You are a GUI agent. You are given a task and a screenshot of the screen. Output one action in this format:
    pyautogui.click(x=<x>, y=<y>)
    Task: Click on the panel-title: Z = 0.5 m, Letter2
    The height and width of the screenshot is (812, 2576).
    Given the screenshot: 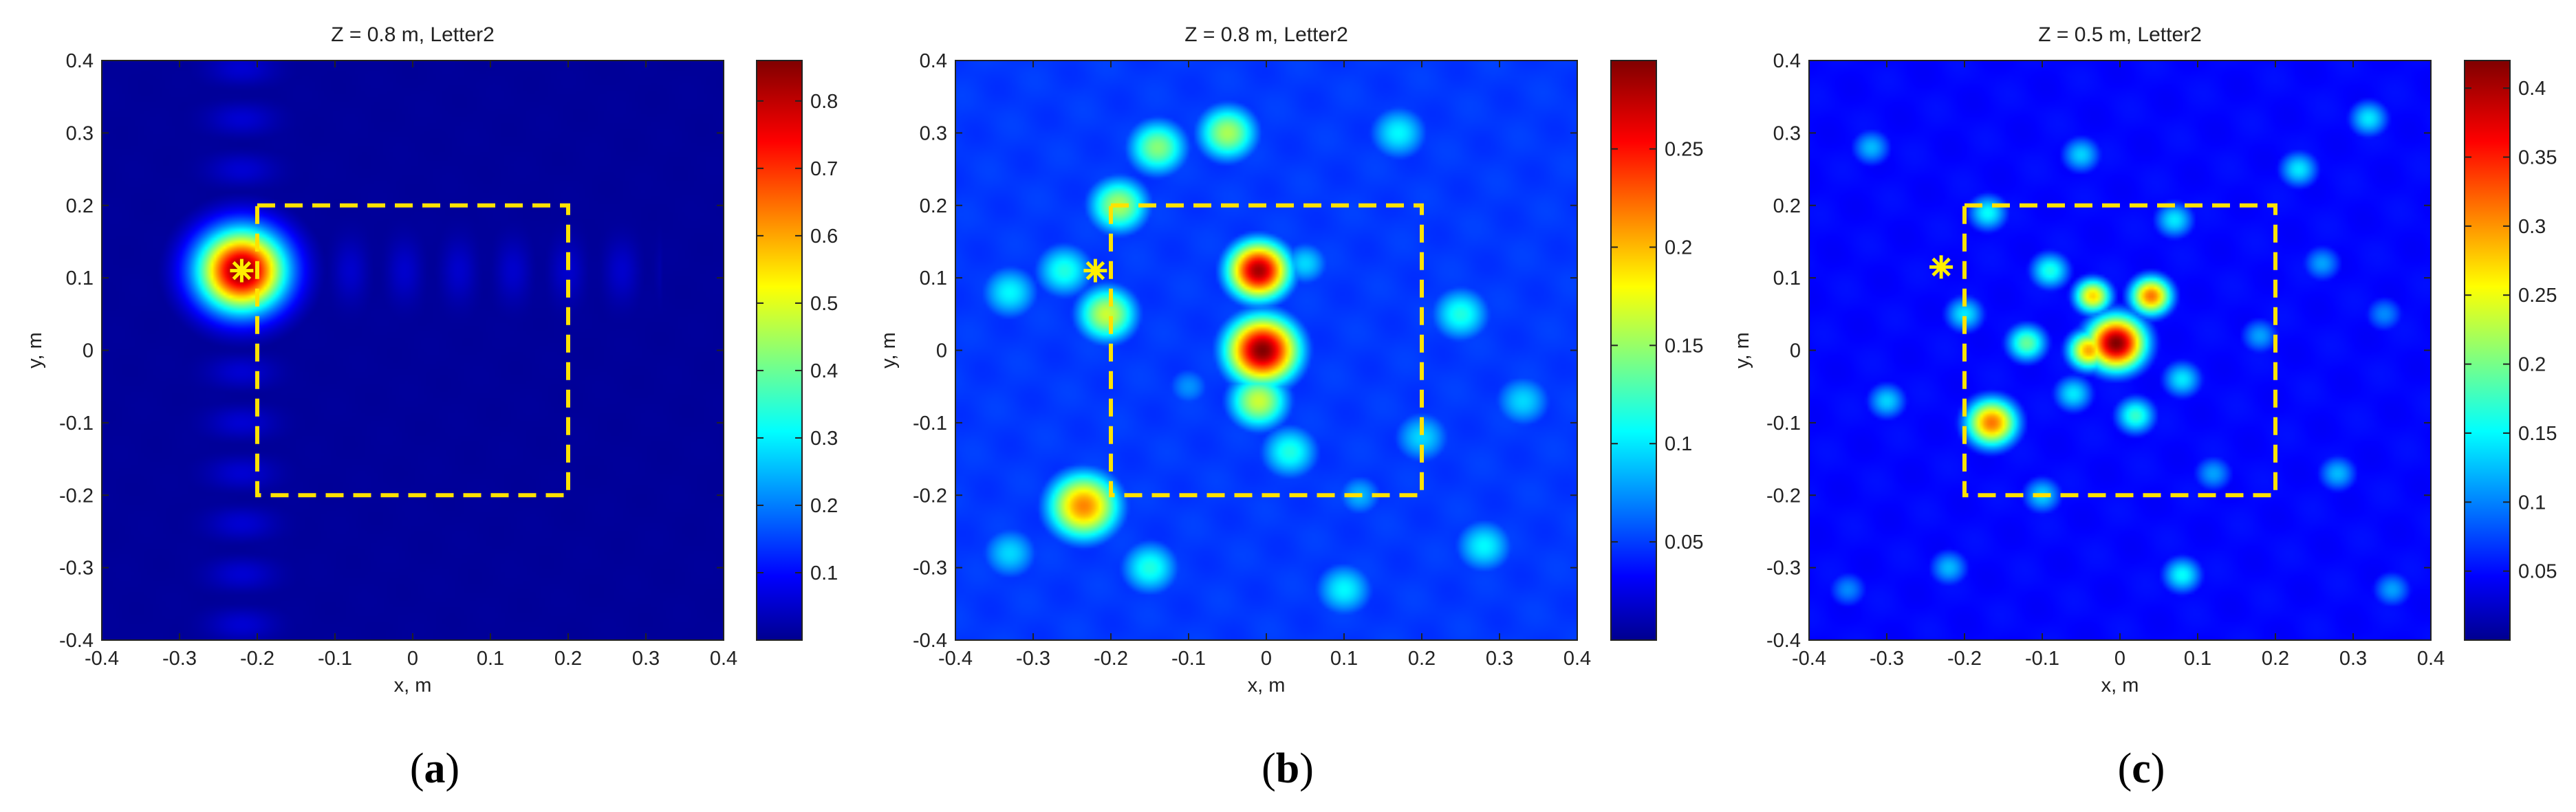 What is the action you would take?
    pyautogui.click(x=2120, y=34)
    